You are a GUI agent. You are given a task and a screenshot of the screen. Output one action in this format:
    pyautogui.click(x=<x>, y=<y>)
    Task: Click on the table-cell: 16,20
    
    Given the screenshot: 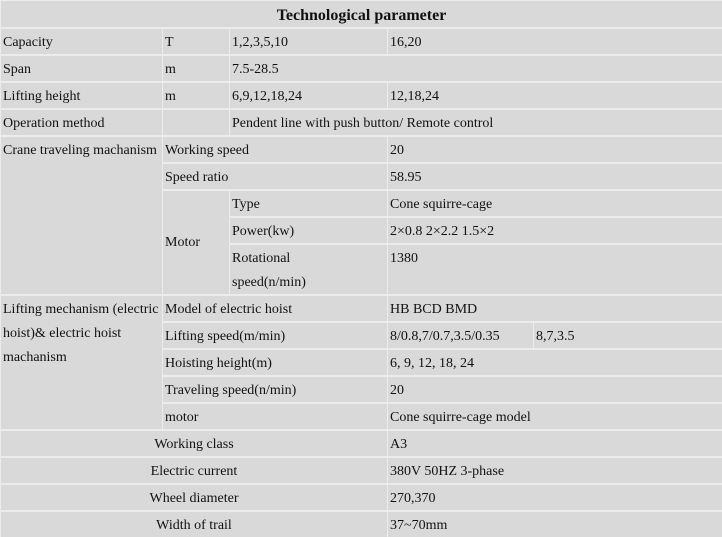 What is the action you would take?
    pyautogui.click(x=555, y=41)
    